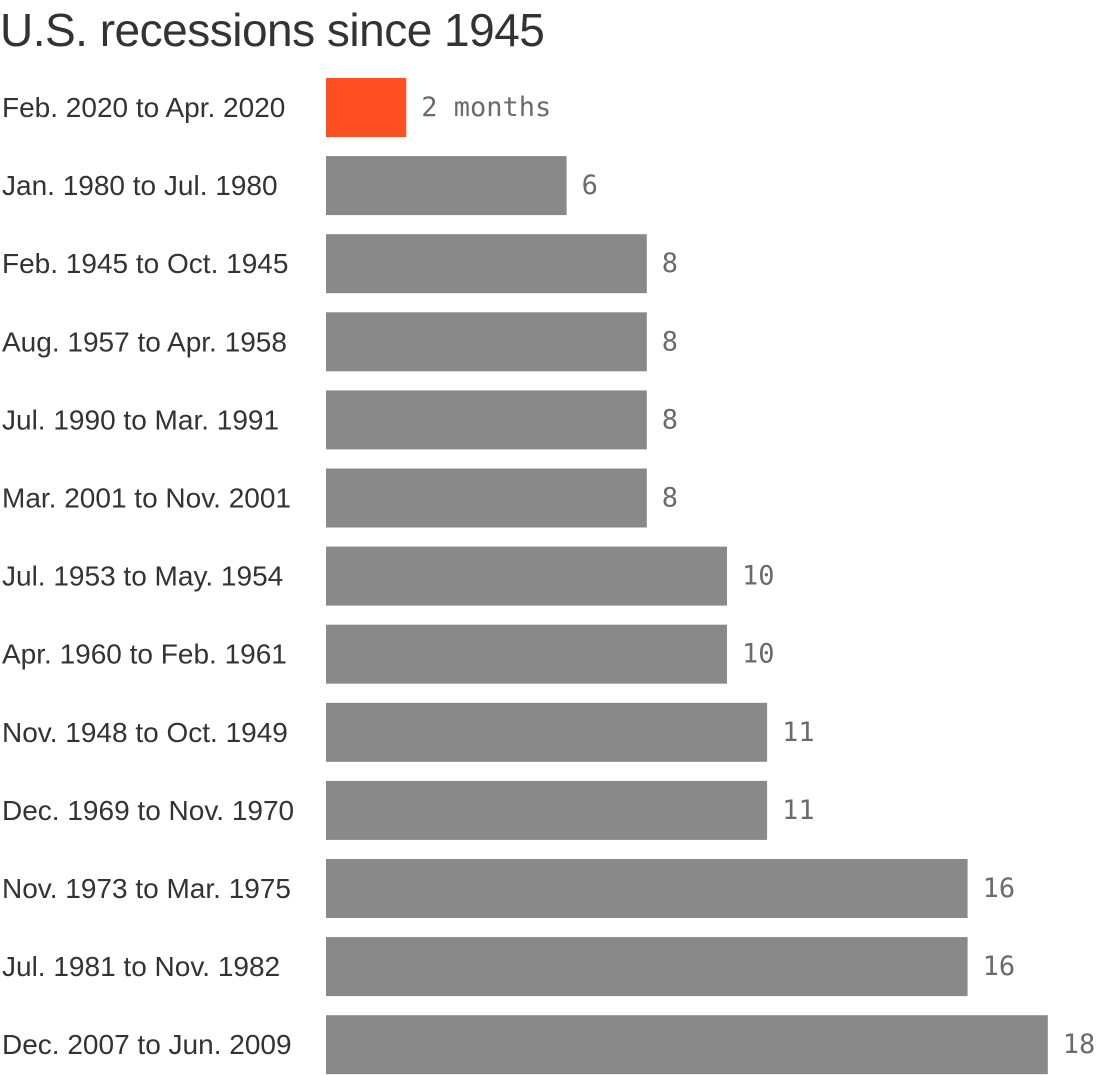  What do you see at coordinates (272, 30) in the screenshot?
I see `chart-title: U.S. recessions since 1945` at bounding box center [272, 30].